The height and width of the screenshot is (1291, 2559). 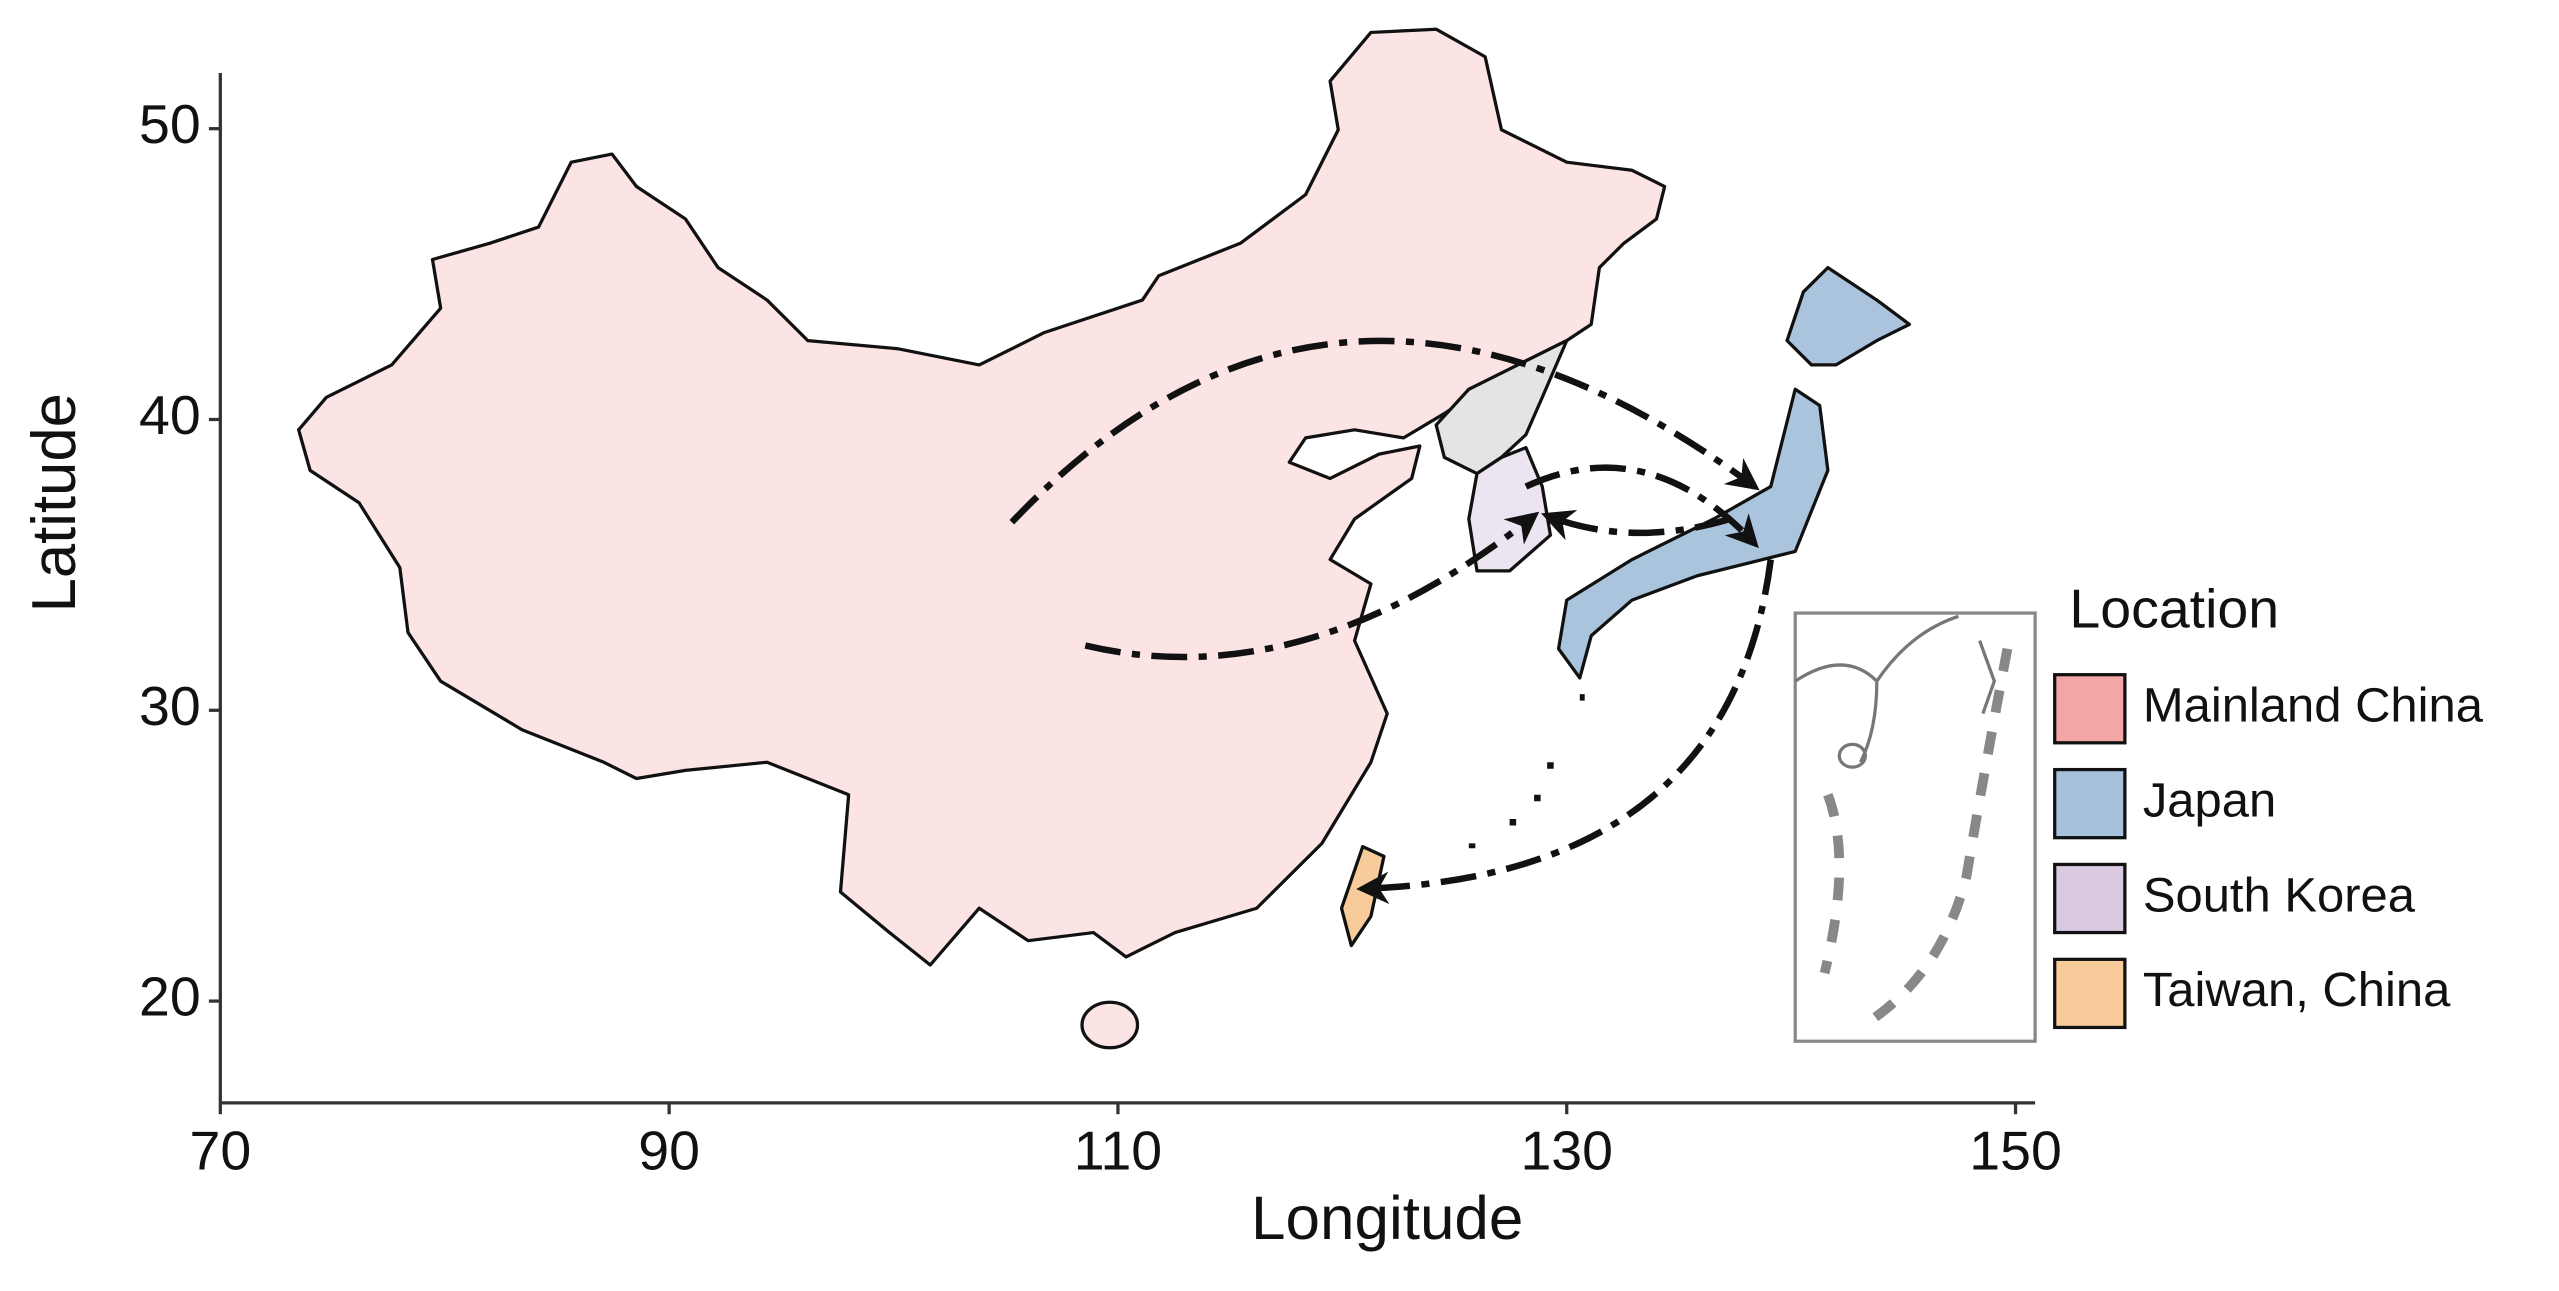 I want to click on inset-frame, so click(x=1915, y=827).